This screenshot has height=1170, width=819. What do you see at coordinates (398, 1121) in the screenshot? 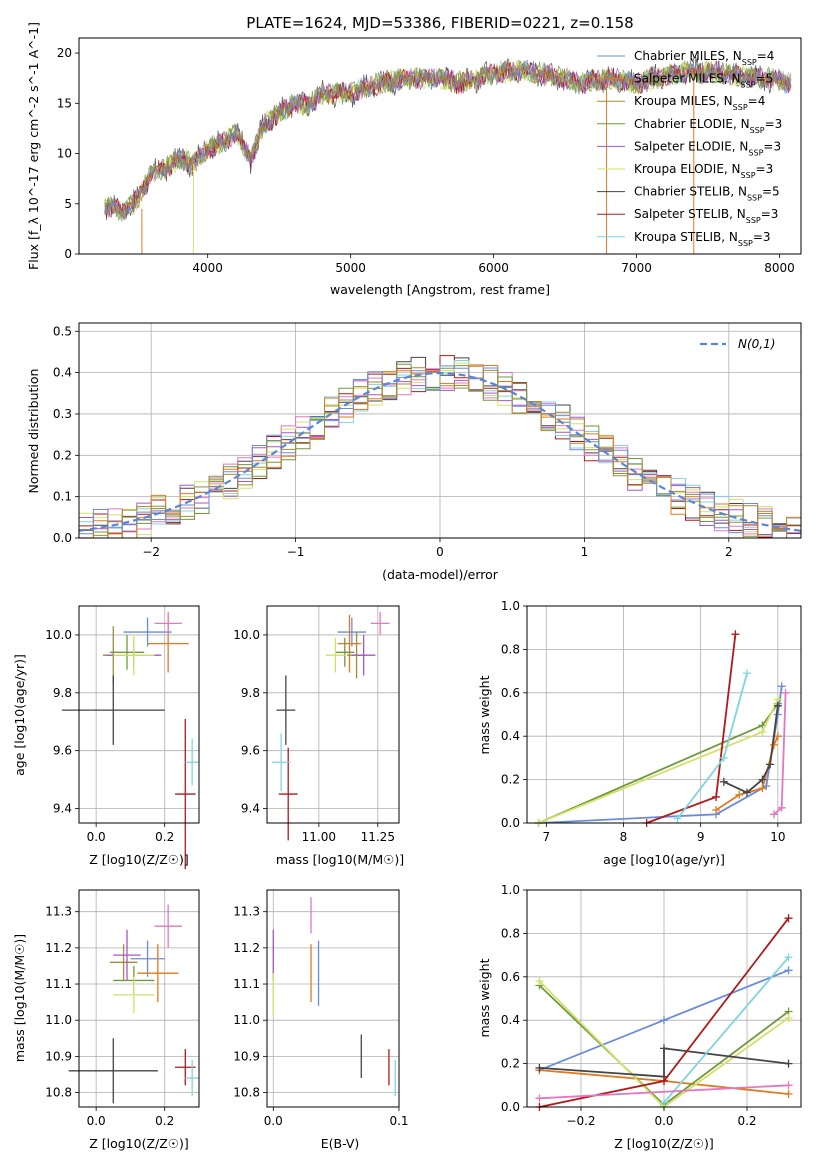
I see `x-tick-label: 0.1` at bounding box center [398, 1121].